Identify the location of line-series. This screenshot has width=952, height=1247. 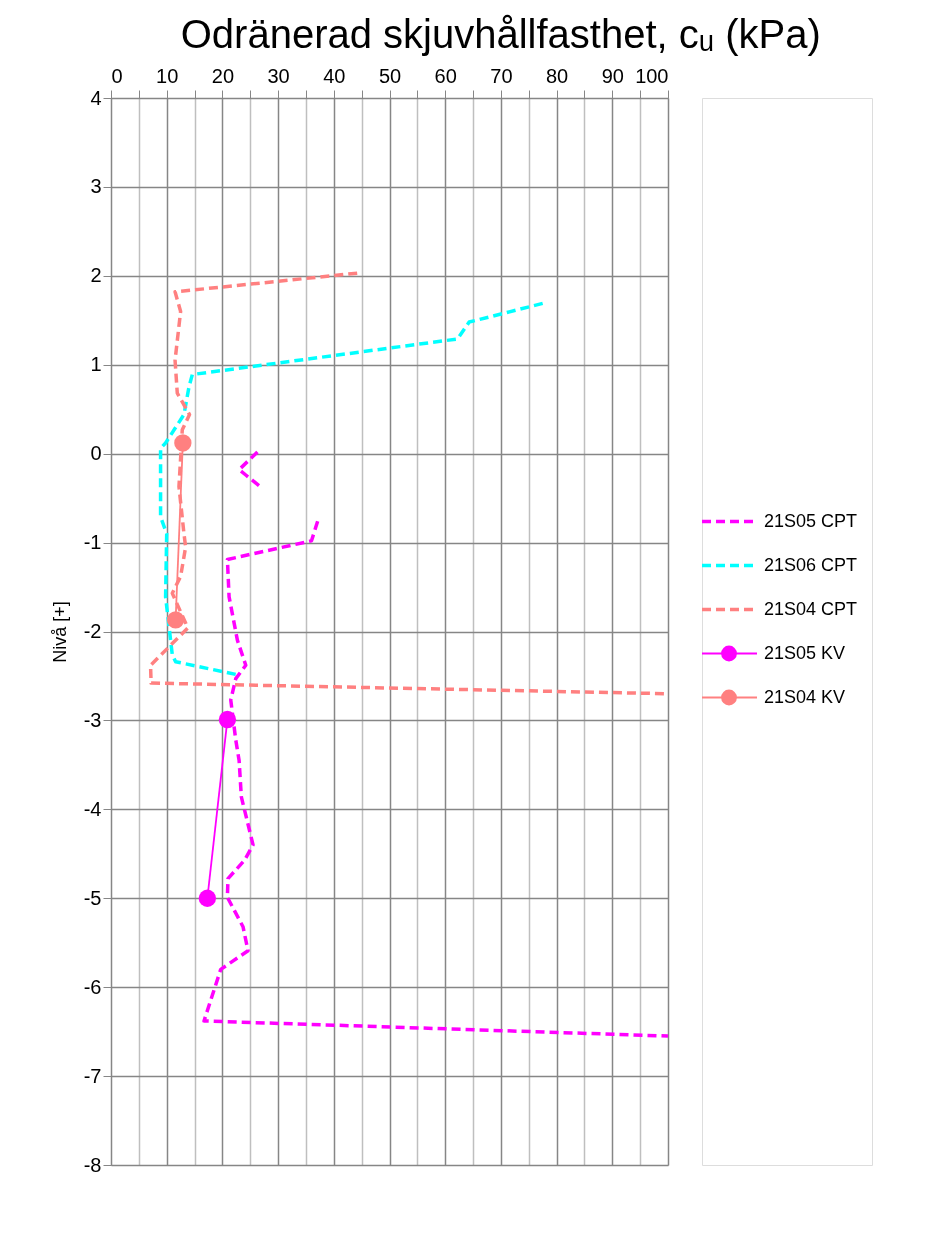
(351, 489).